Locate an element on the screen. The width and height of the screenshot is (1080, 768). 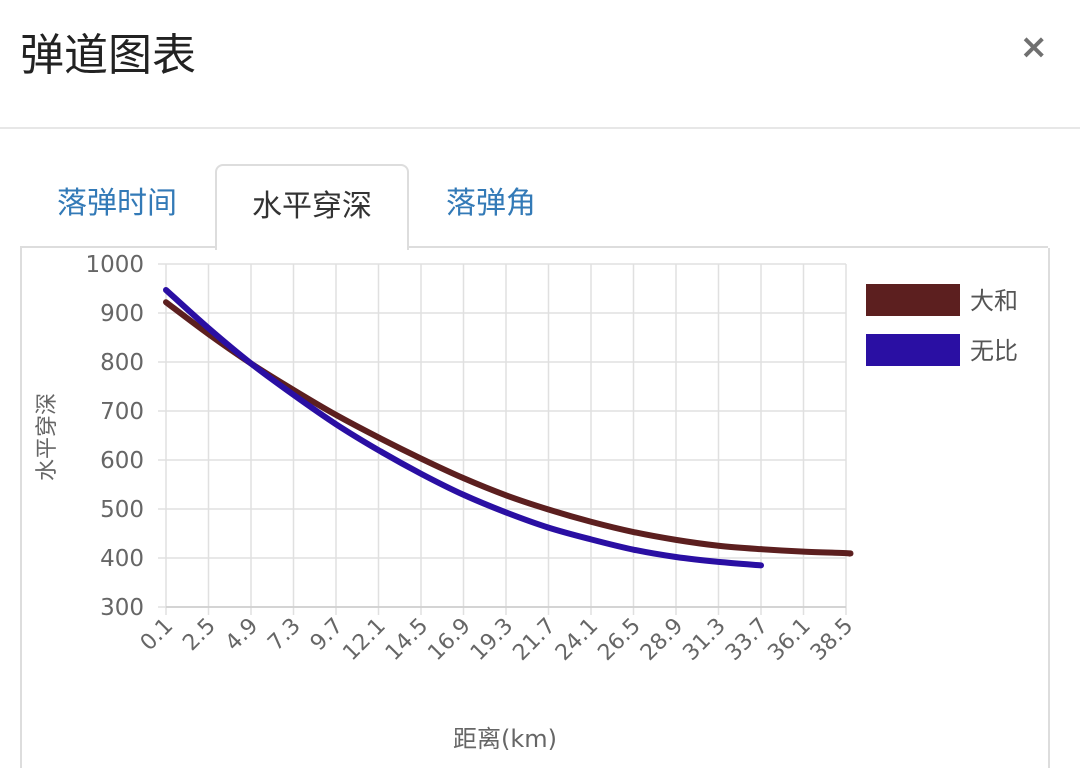
x-tick-label: 19.3 is located at coordinates (492, 640).